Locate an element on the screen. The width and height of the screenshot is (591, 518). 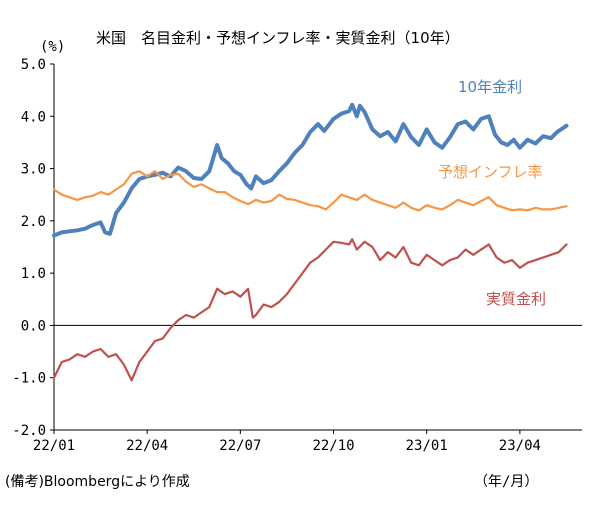
source-note: (備考)Bloombergにより作成 is located at coordinates (97, 482).